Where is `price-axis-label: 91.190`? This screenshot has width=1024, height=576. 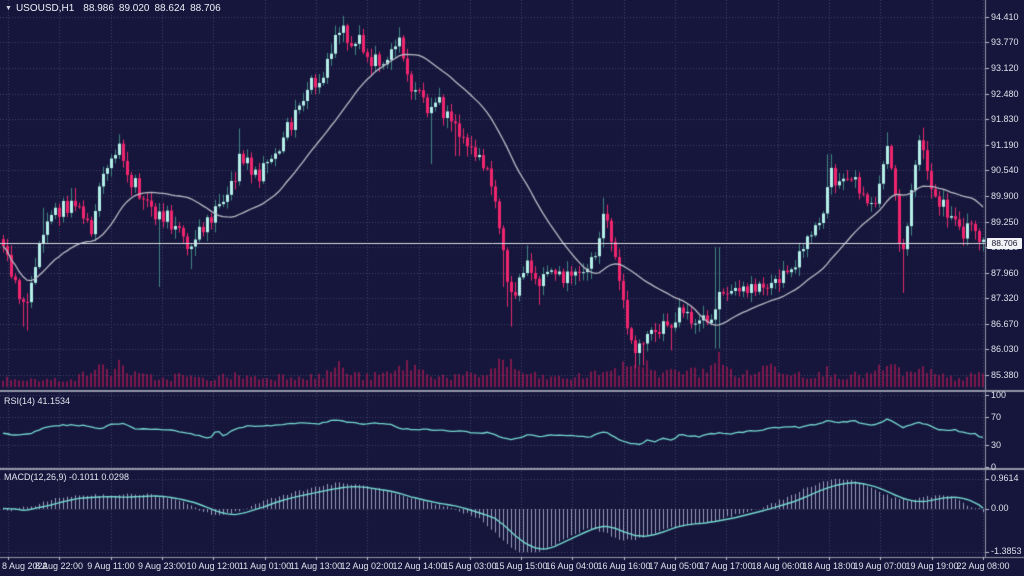 price-axis-label: 91.190 is located at coordinates (1005, 145).